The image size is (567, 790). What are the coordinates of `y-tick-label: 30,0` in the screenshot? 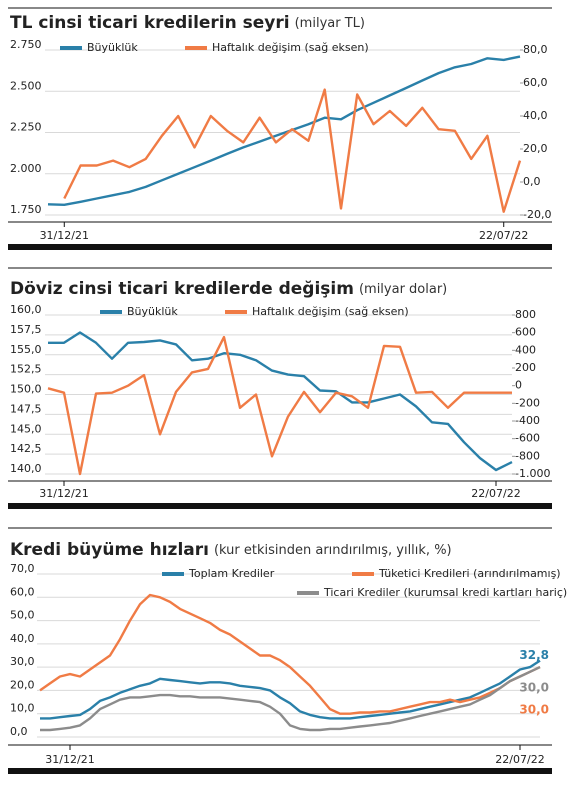 It's located at (22, 661).